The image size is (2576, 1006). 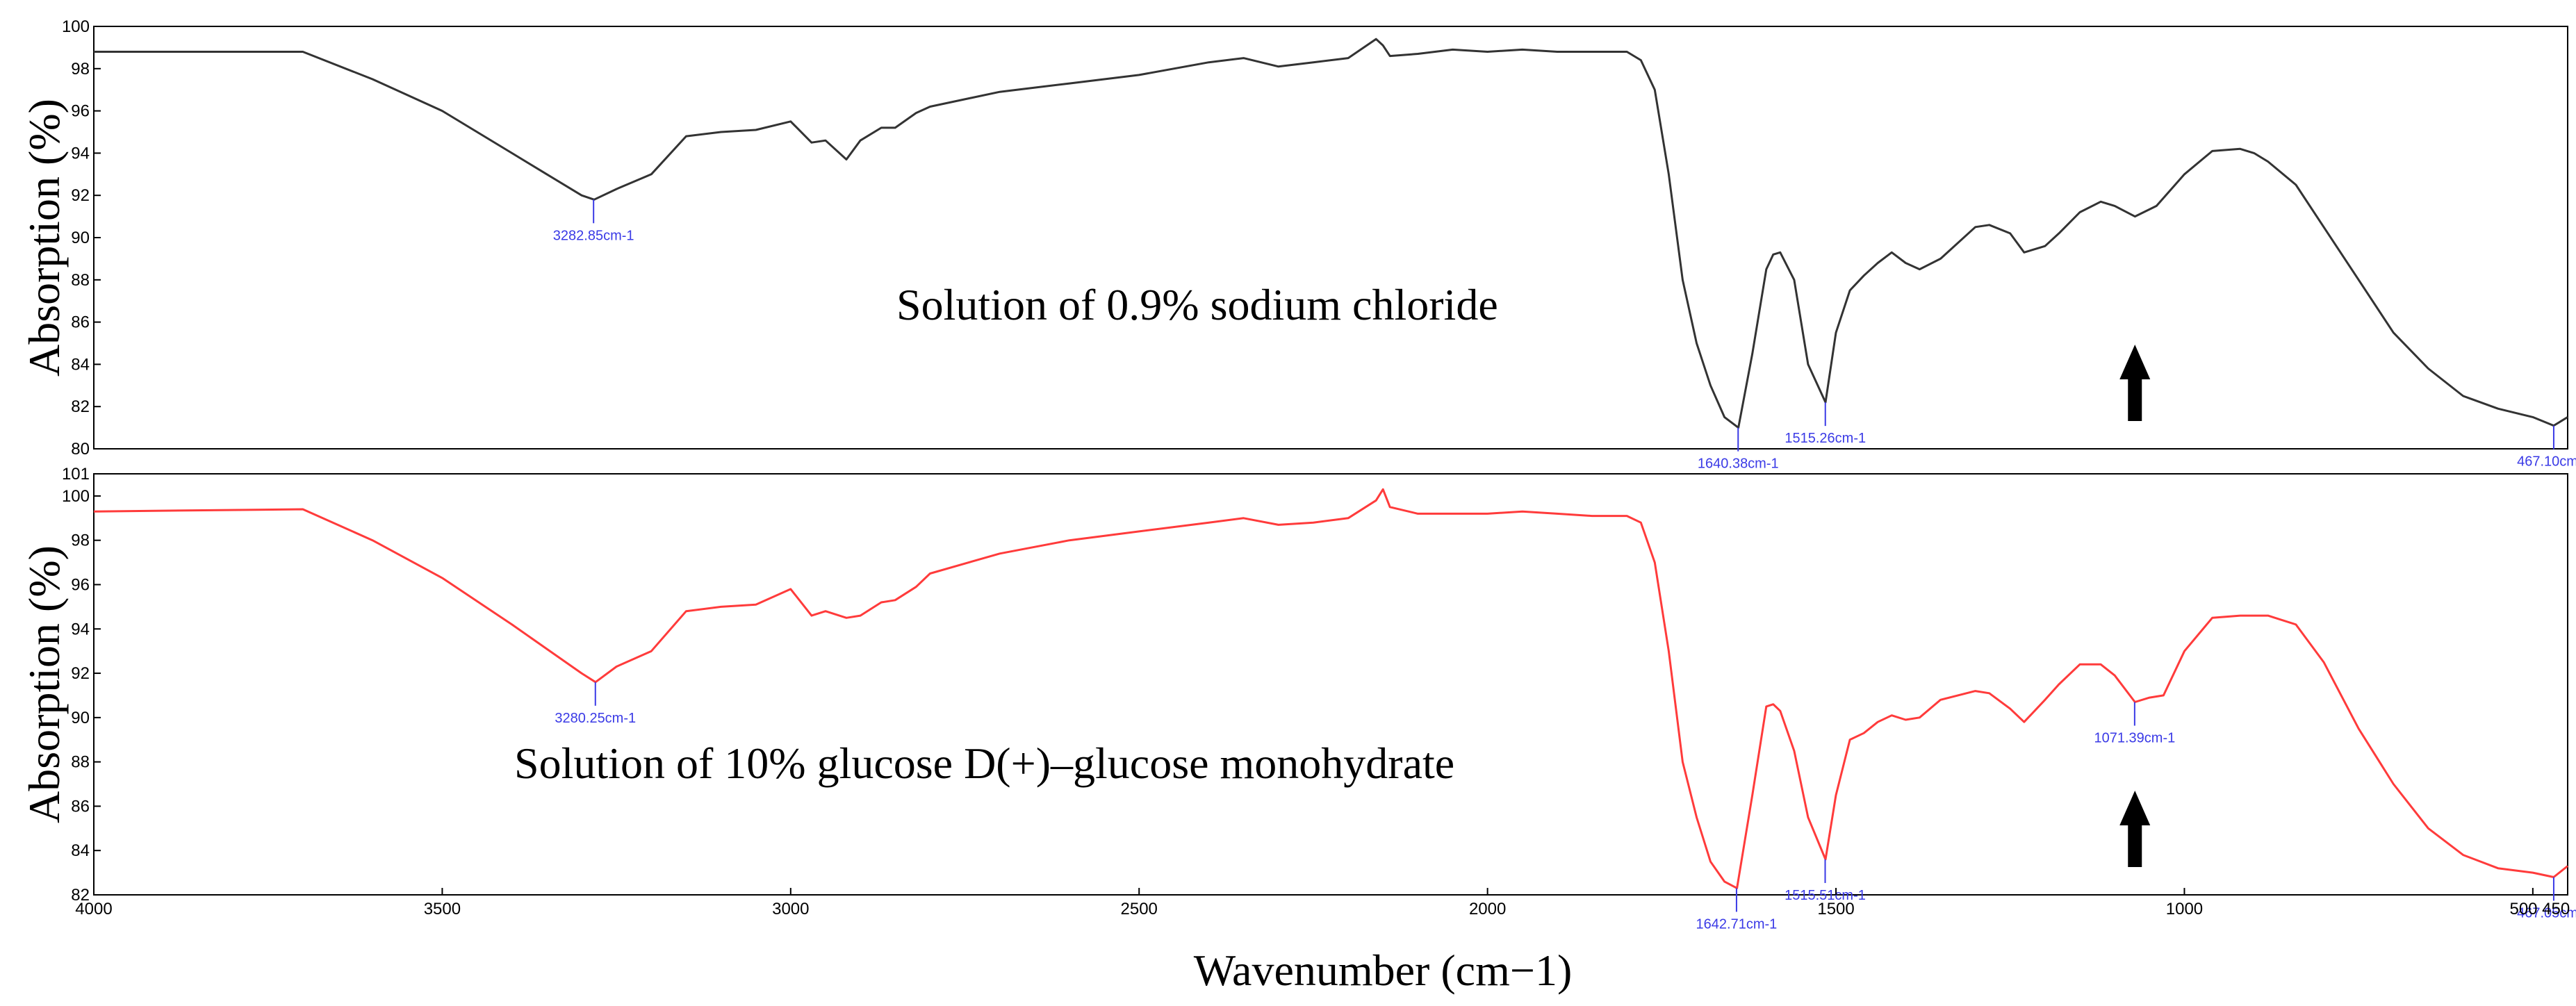 What do you see at coordinates (443, 909) in the screenshot?
I see `x-tick-label: 3500` at bounding box center [443, 909].